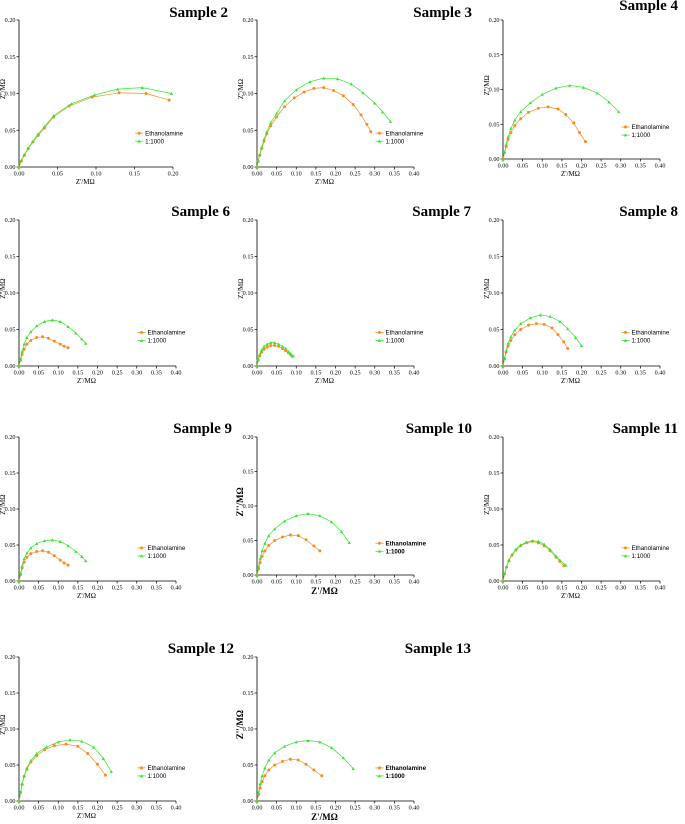  What do you see at coordinates (439, 429) in the screenshot?
I see `chart-title: Sample 10` at bounding box center [439, 429].